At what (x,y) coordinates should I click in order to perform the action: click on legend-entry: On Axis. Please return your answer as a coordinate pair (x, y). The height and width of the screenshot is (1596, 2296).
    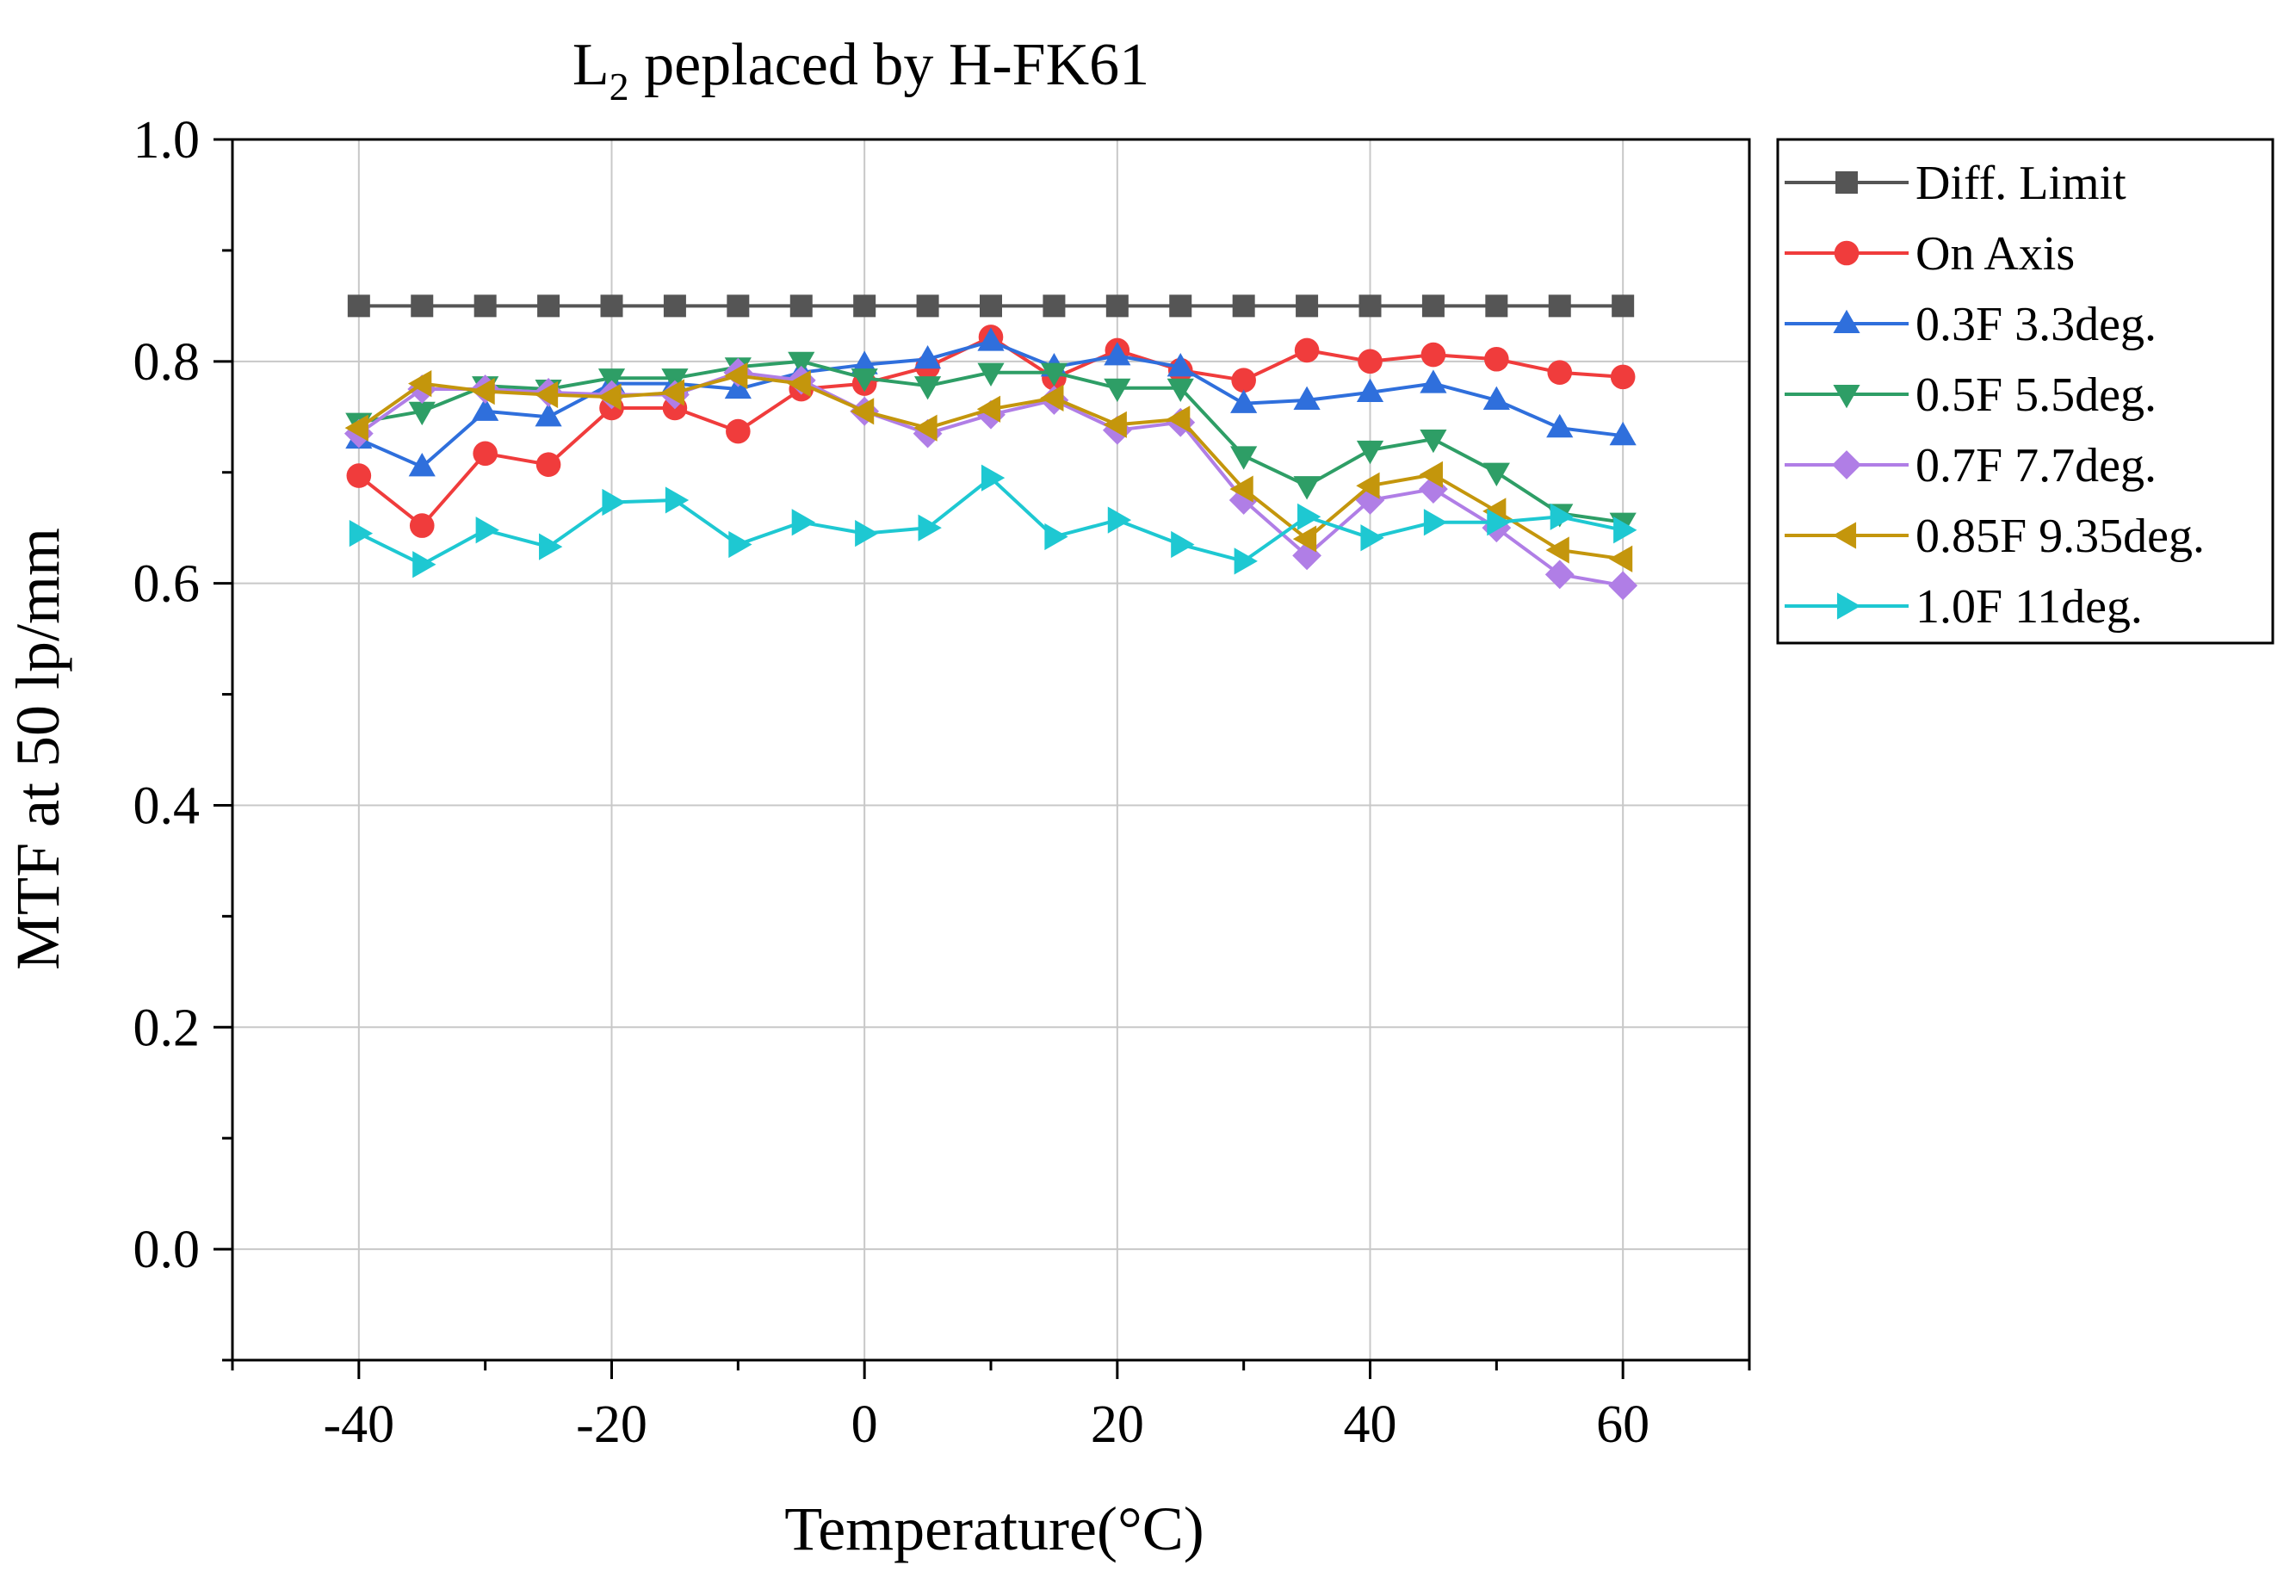
    Looking at the image, I should click on (1930, 254).